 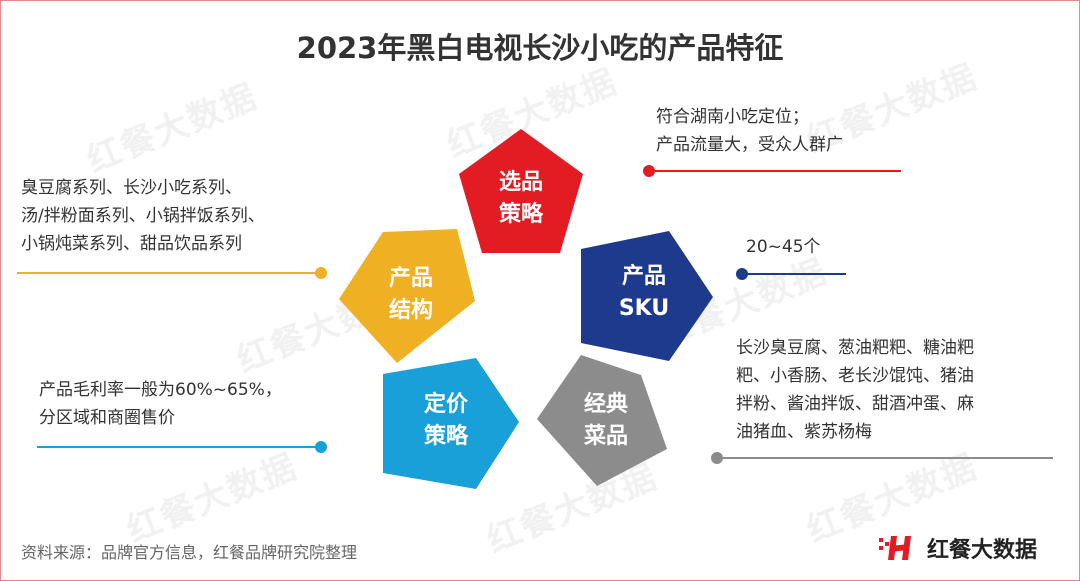 I want to click on connector-line-pricing, so click(x=179, y=447).